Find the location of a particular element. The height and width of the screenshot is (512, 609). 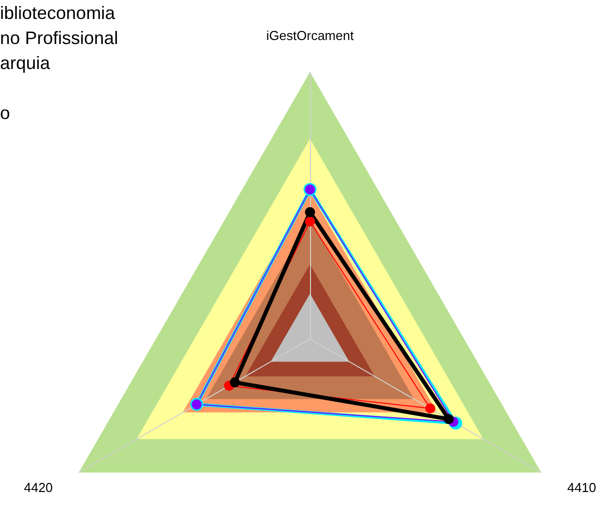

text: o is located at coordinates (5, 113).